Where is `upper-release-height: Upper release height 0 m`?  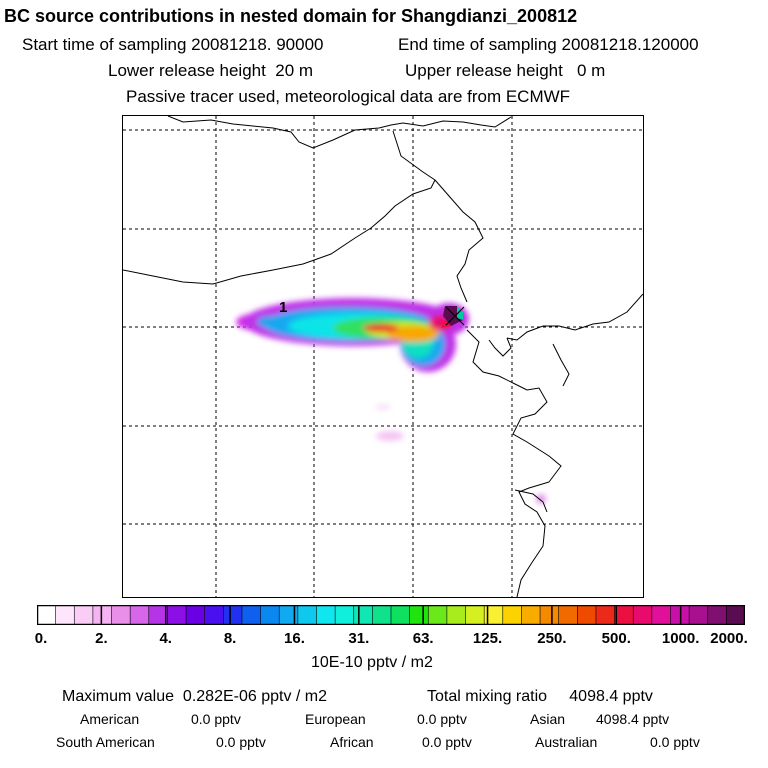 upper-release-height: Upper release height 0 m is located at coordinates (505, 71).